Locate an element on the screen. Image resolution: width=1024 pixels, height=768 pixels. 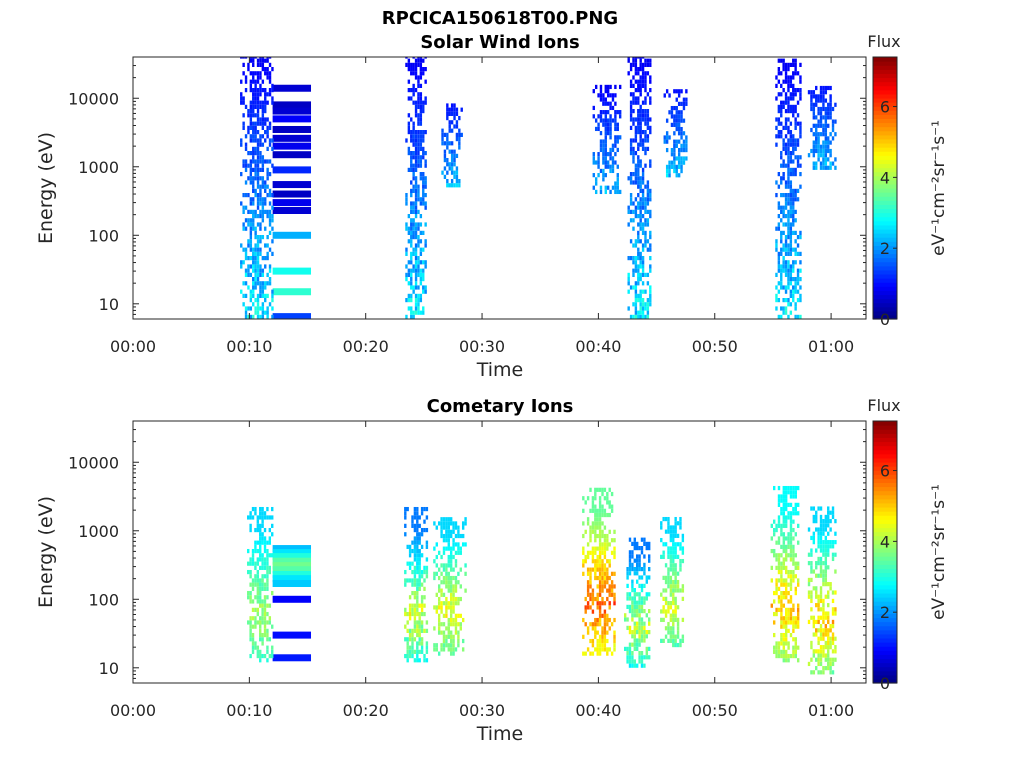
x-tick-label: 00:30 is located at coordinates (482, 346).